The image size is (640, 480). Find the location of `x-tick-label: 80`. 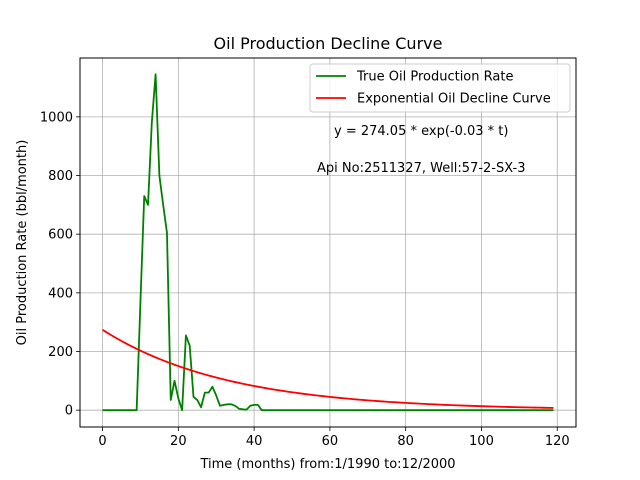

x-tick-label: 80 is located at coordinates (405, 441).